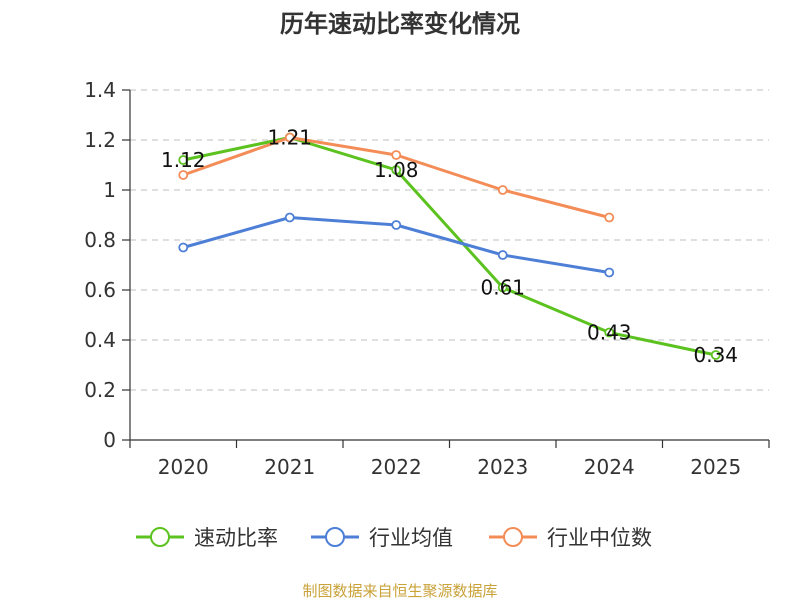 The height and width of the screenshot is (600, 800). I want to click on data-label: 1.12, so click(183, 160).